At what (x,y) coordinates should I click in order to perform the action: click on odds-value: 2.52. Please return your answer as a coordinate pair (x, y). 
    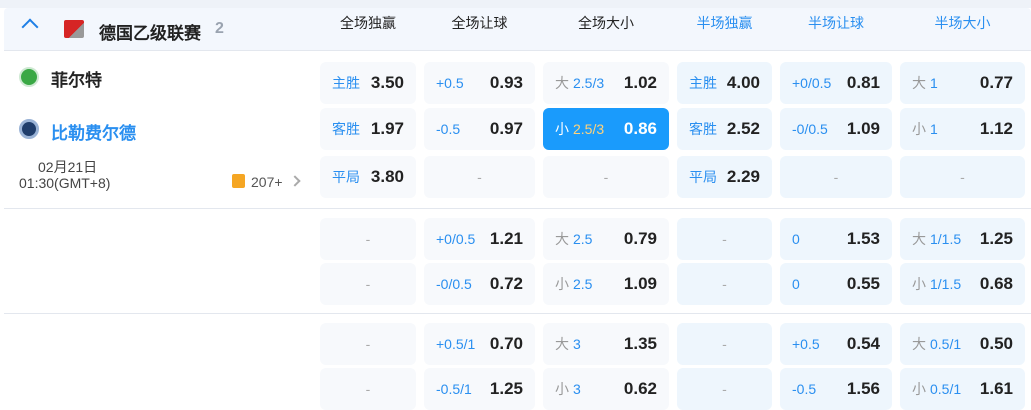
    Looking at the image, I should click on (743, 128).